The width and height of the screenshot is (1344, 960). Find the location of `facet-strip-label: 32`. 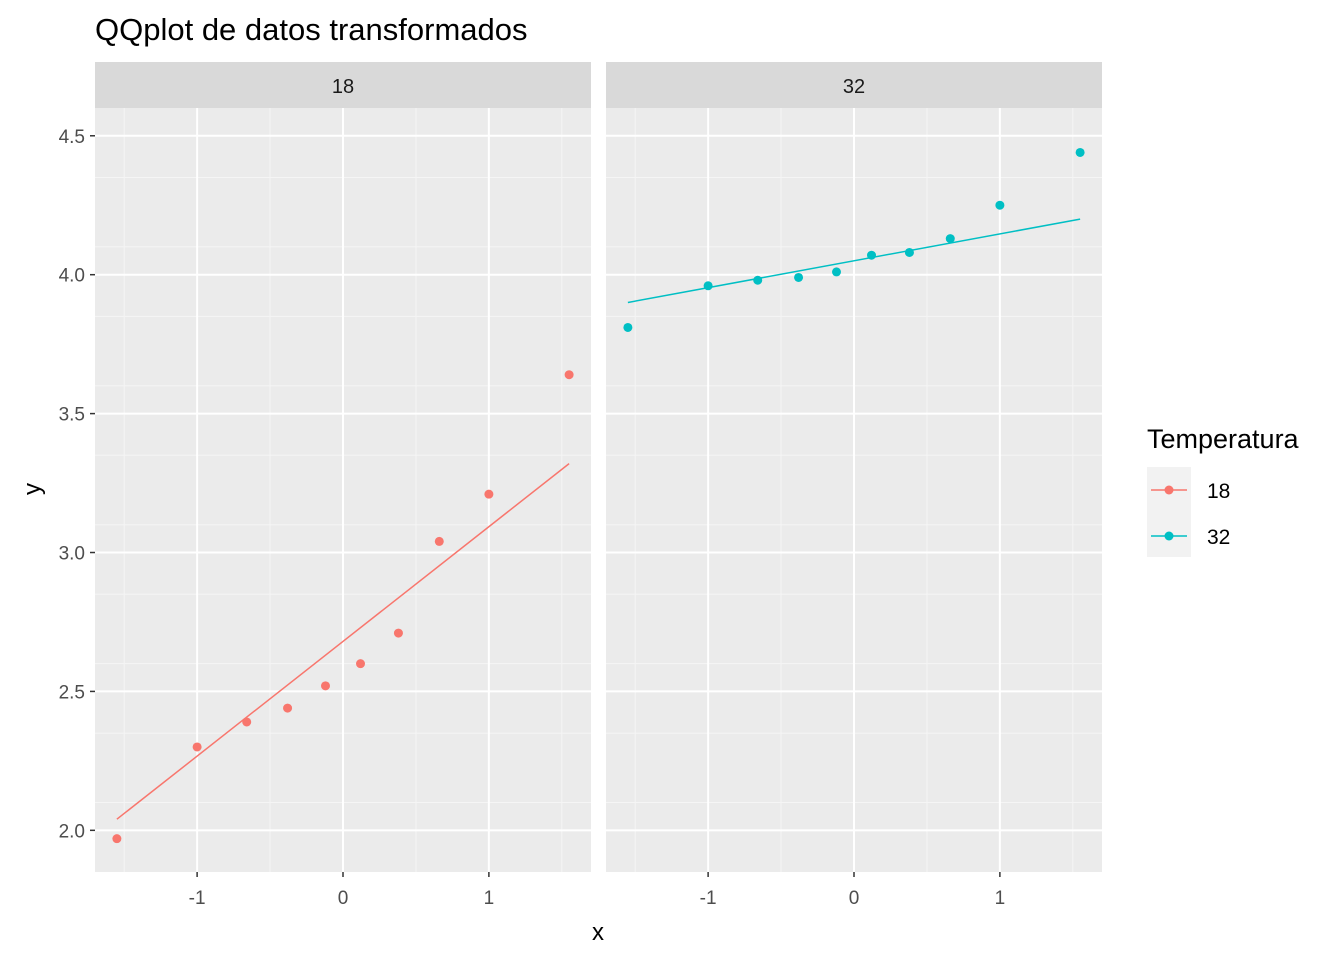

facet-strip-label: 32 is located at coordinates (854, 87).